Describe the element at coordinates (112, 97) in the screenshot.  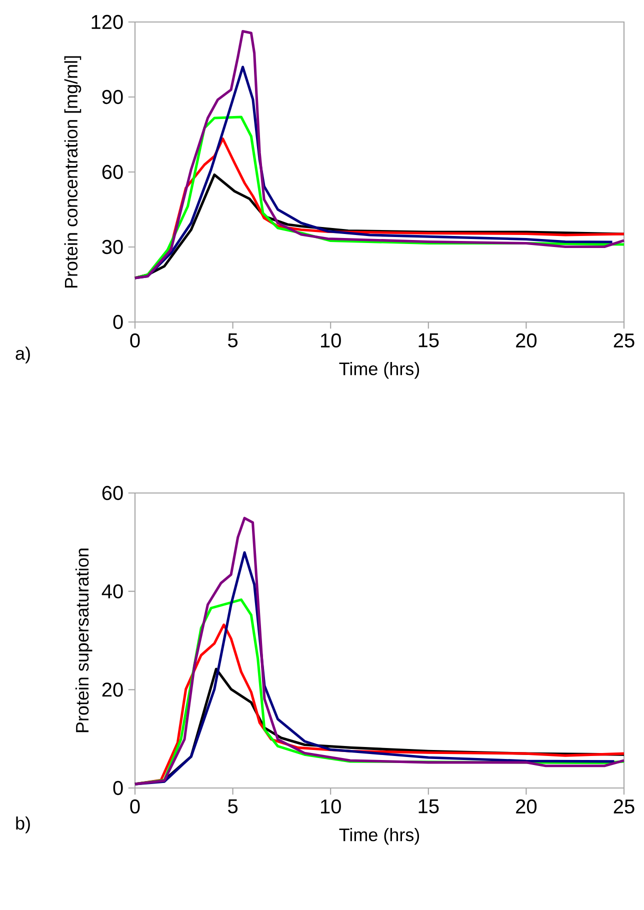
I see `y-tick-label: 90` at that location.